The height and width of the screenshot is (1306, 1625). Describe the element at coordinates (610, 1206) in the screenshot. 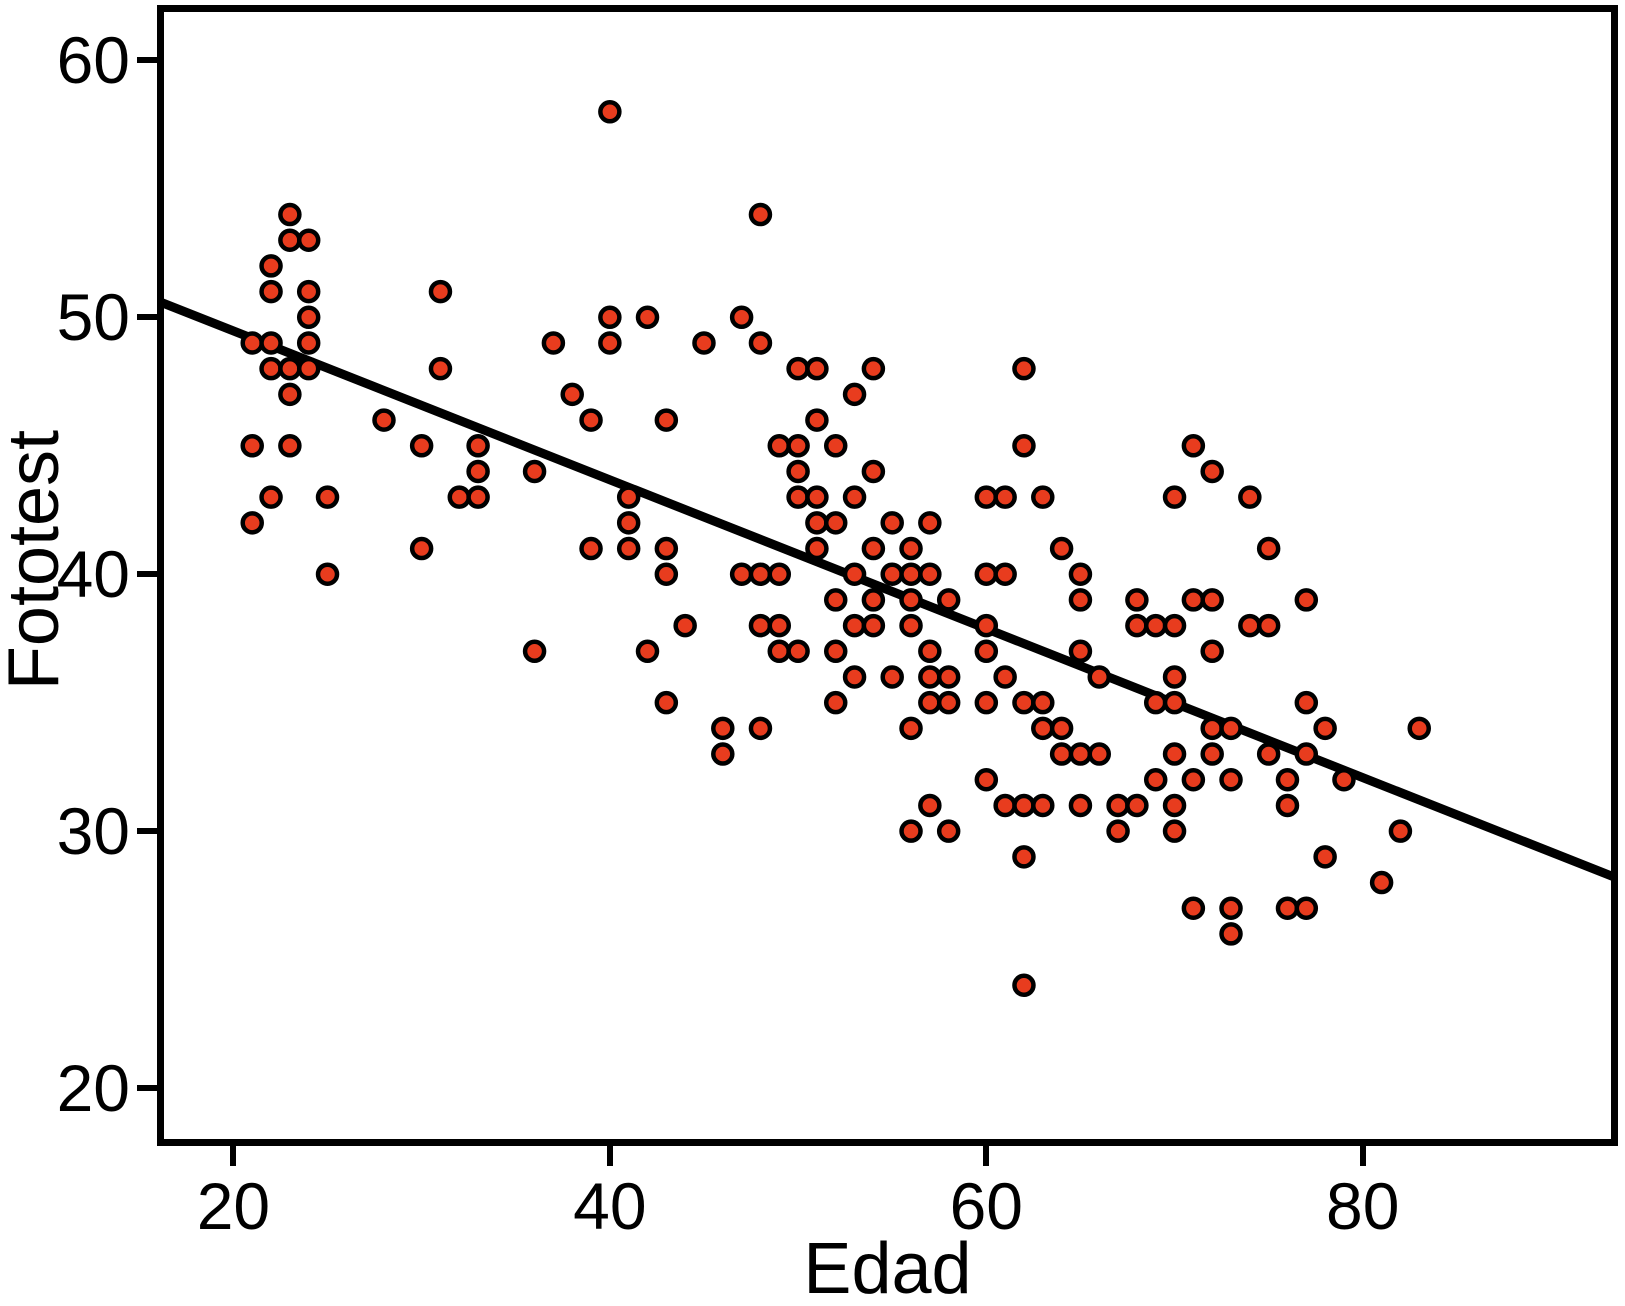

I see `x-tick-label: 40` at that location.